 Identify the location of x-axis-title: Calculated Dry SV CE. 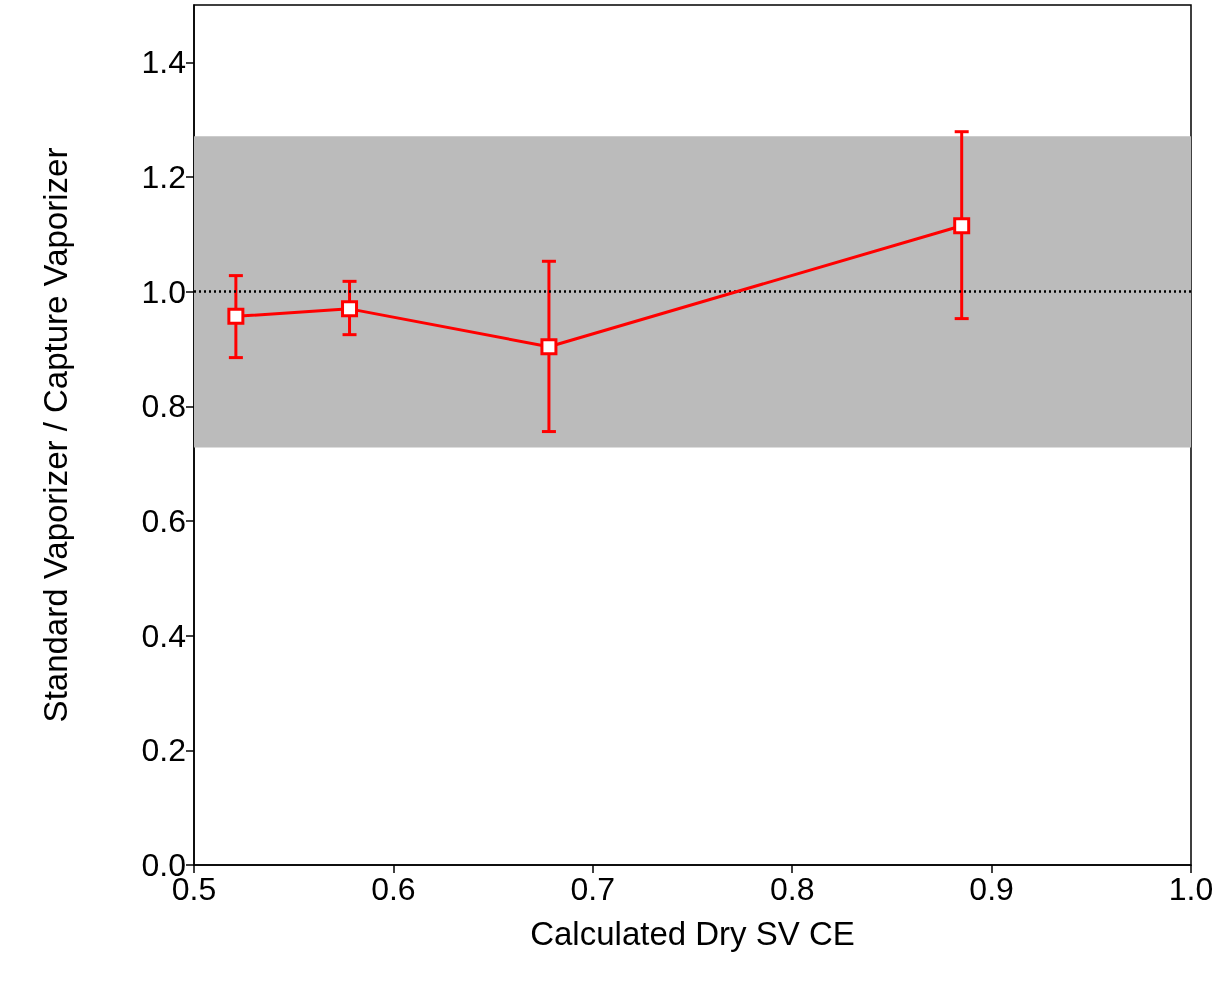
(692, 933).